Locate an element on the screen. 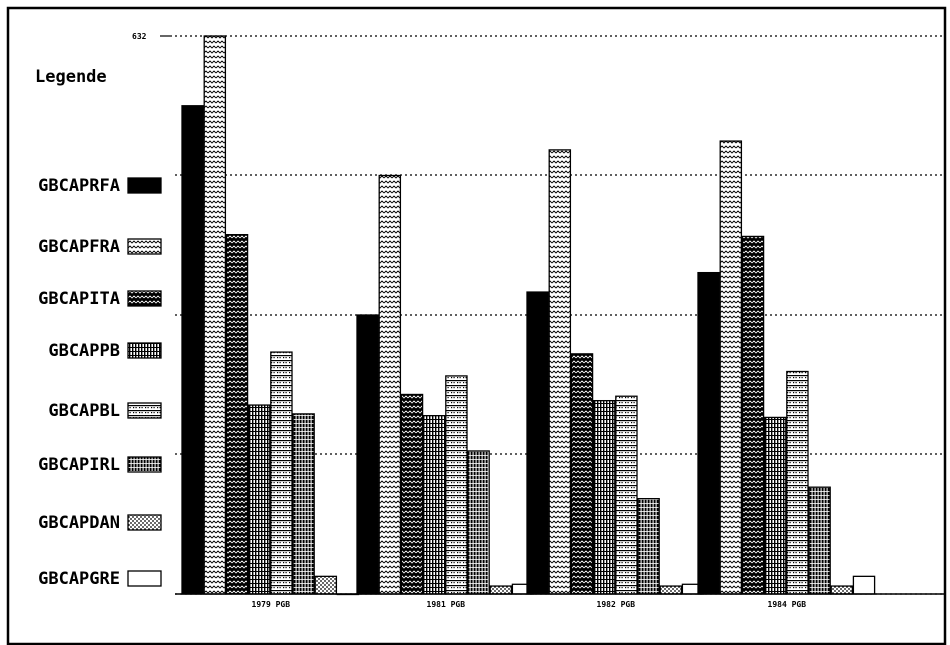 The image size is (950, 645). legend-label: GBCAPDAN is located at coordinates (79, 523).